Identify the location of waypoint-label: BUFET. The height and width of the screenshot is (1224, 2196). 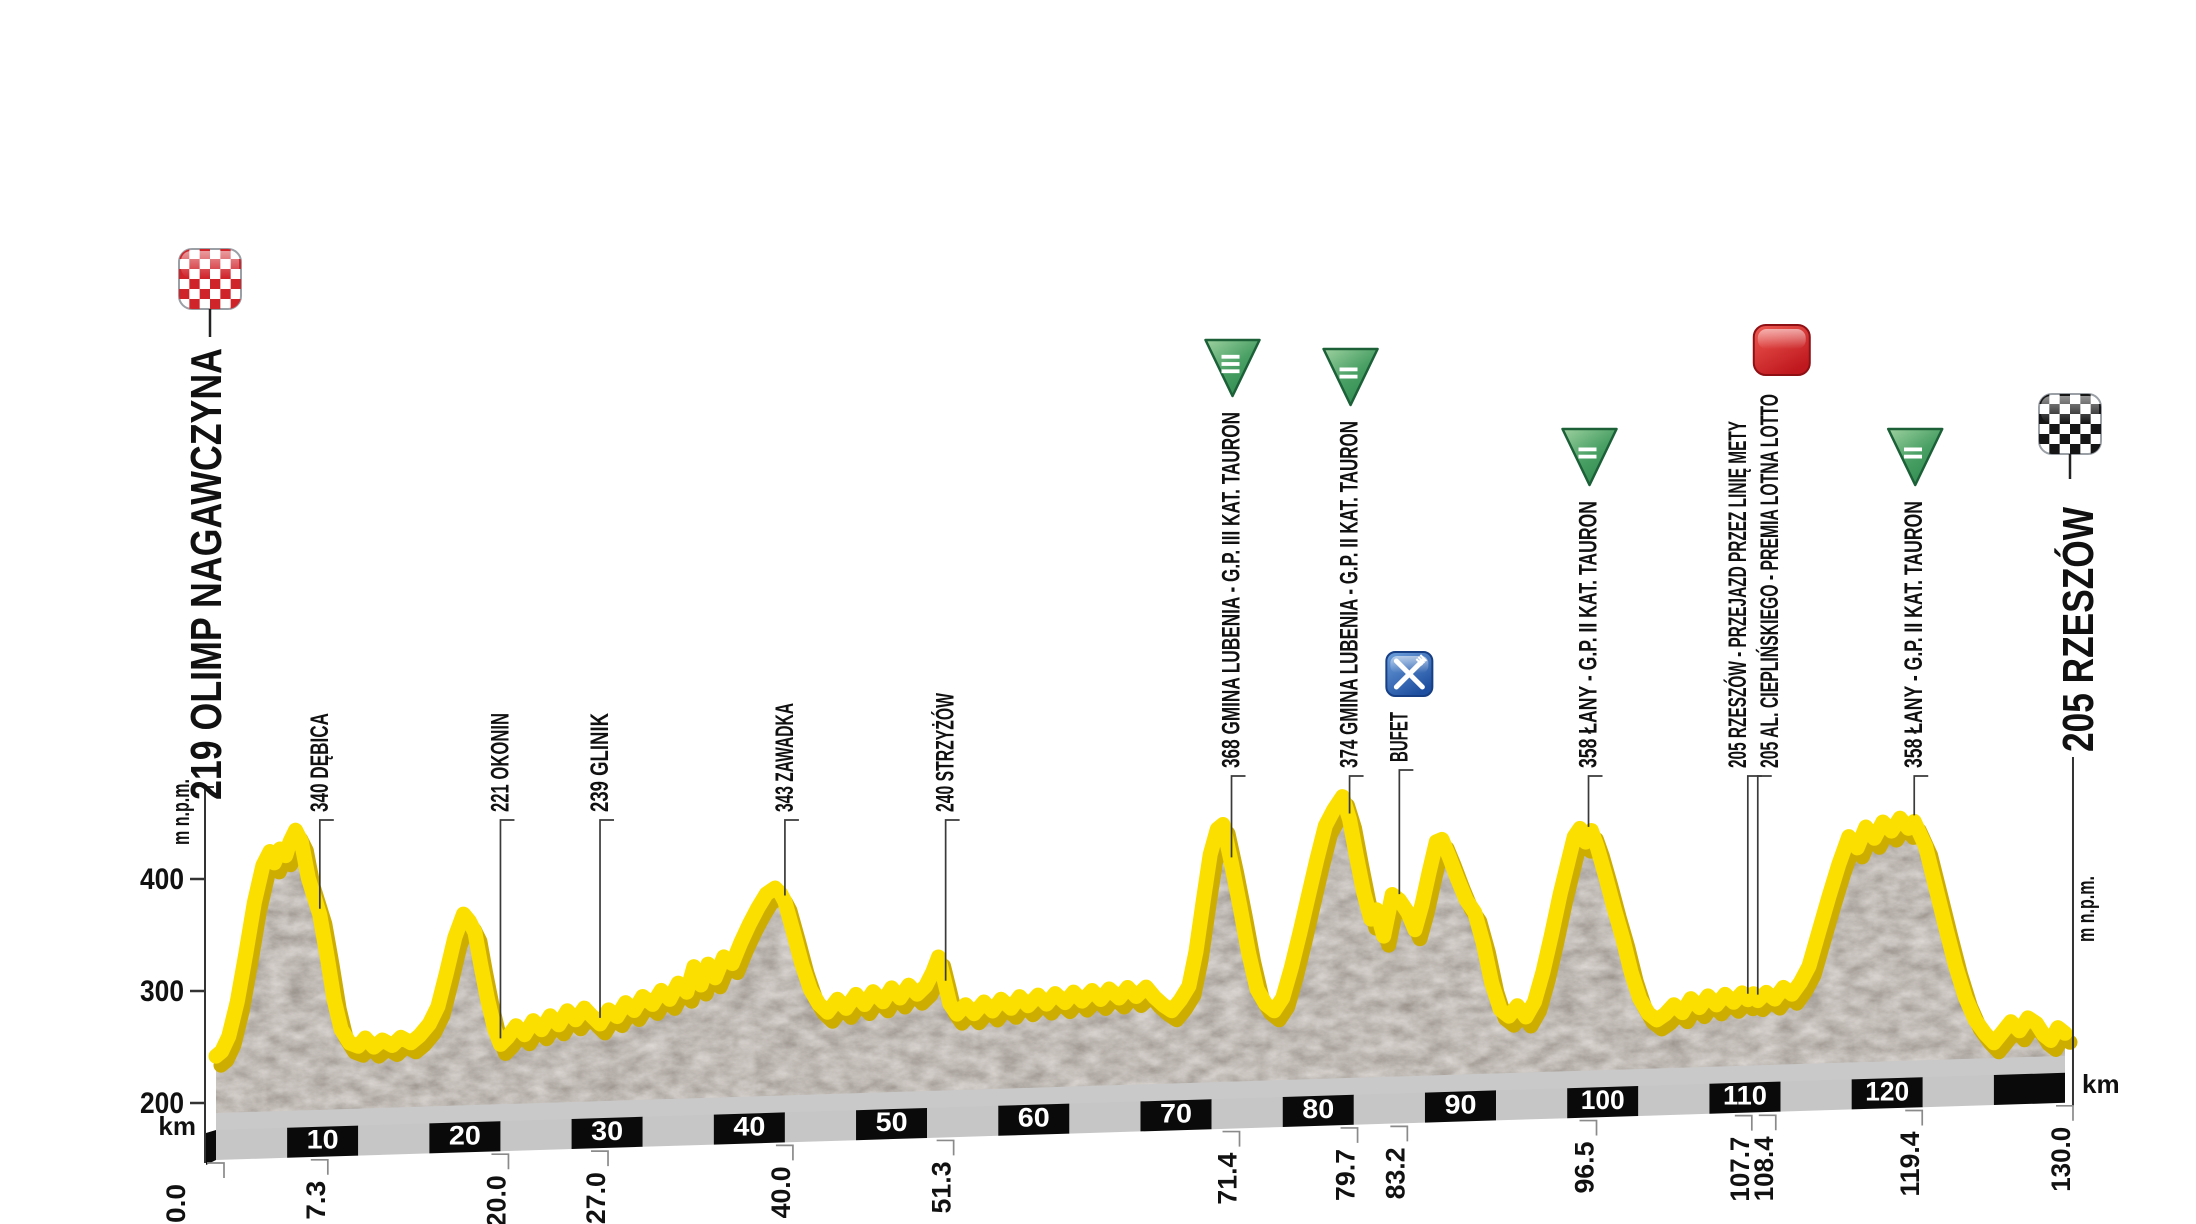
(1399, 737).